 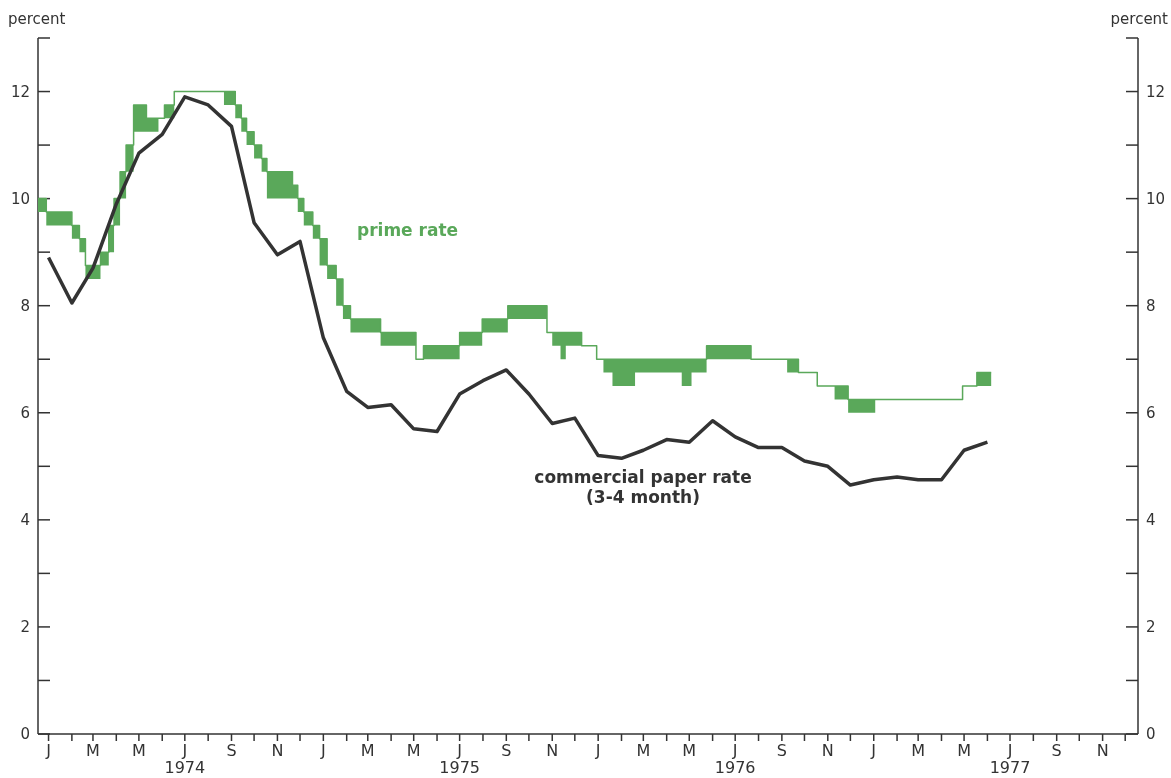 What do you see at coordinates (37, 19) in the screenshot?
I see `y-axis-title: percent` at bounding box center [37, 19].